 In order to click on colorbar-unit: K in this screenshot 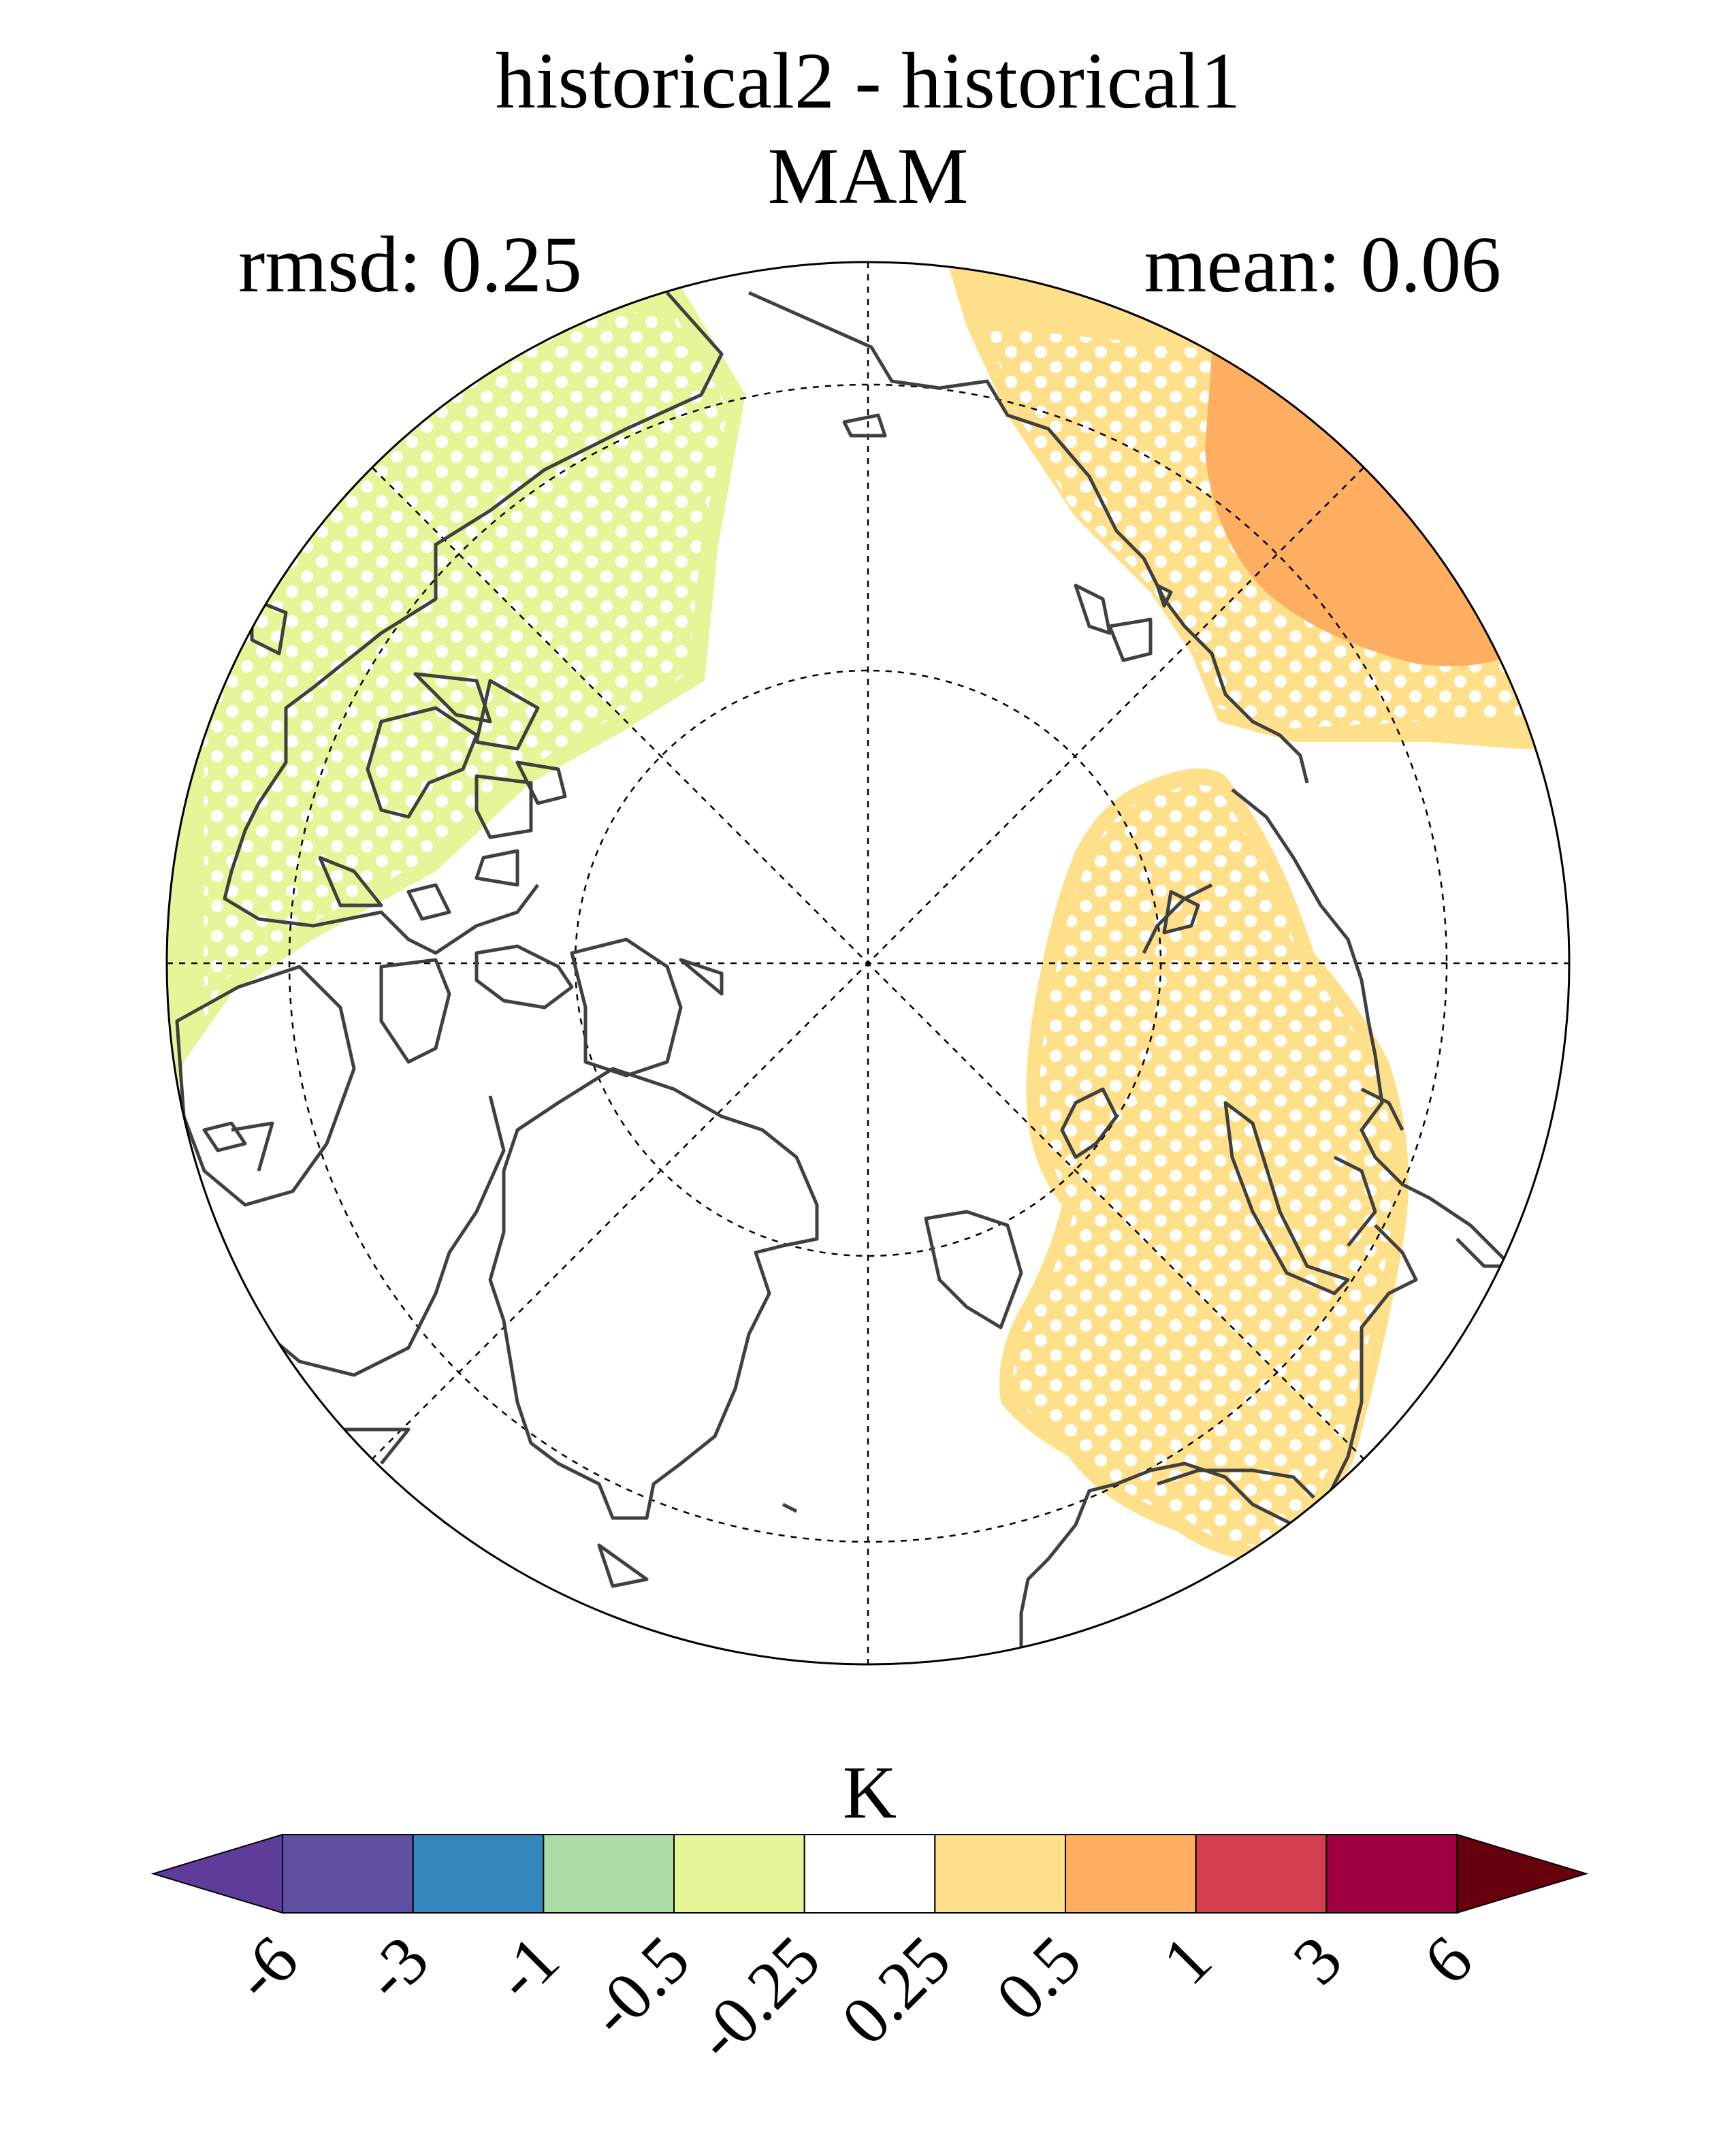, I will do `click(870, 1792)`.